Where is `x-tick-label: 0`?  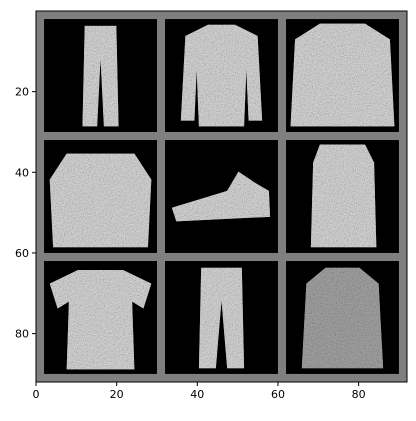
x-tick-label: 0 is located at coordinates (36, 394).